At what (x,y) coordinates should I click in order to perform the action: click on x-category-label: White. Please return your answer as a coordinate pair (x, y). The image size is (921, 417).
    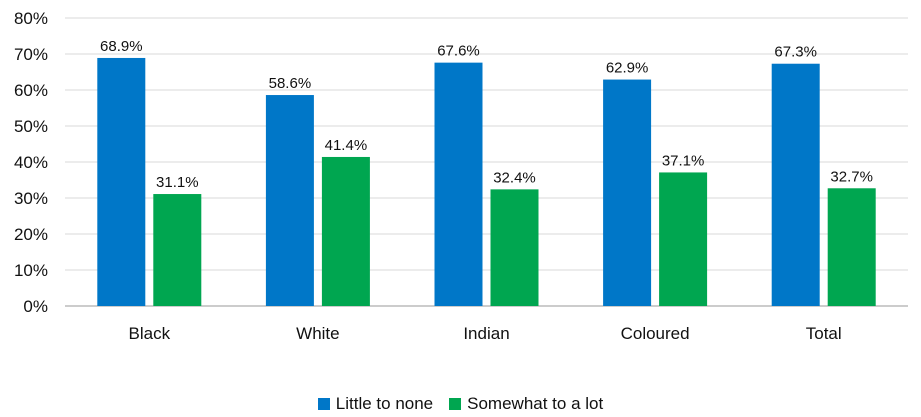
    Looking at the image, I should click on (317, 333).